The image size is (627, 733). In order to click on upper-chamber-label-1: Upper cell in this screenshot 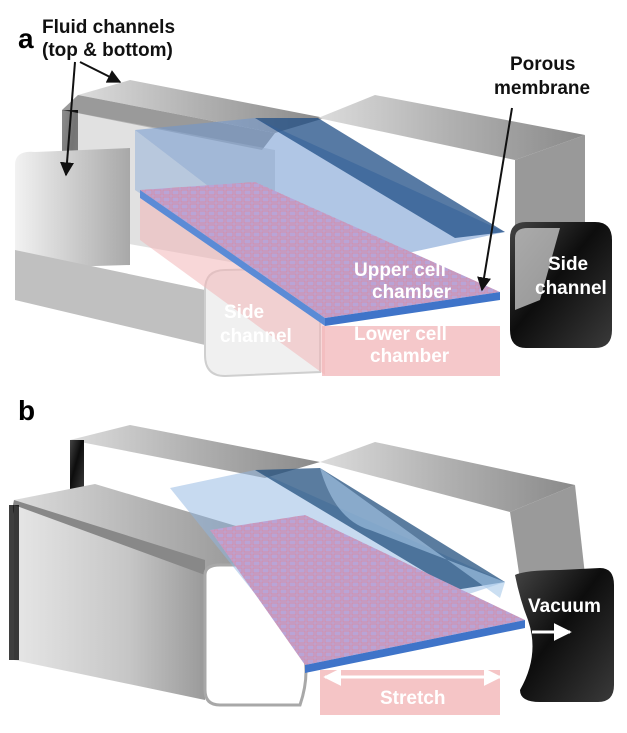, I will do `click(400, 270)`.